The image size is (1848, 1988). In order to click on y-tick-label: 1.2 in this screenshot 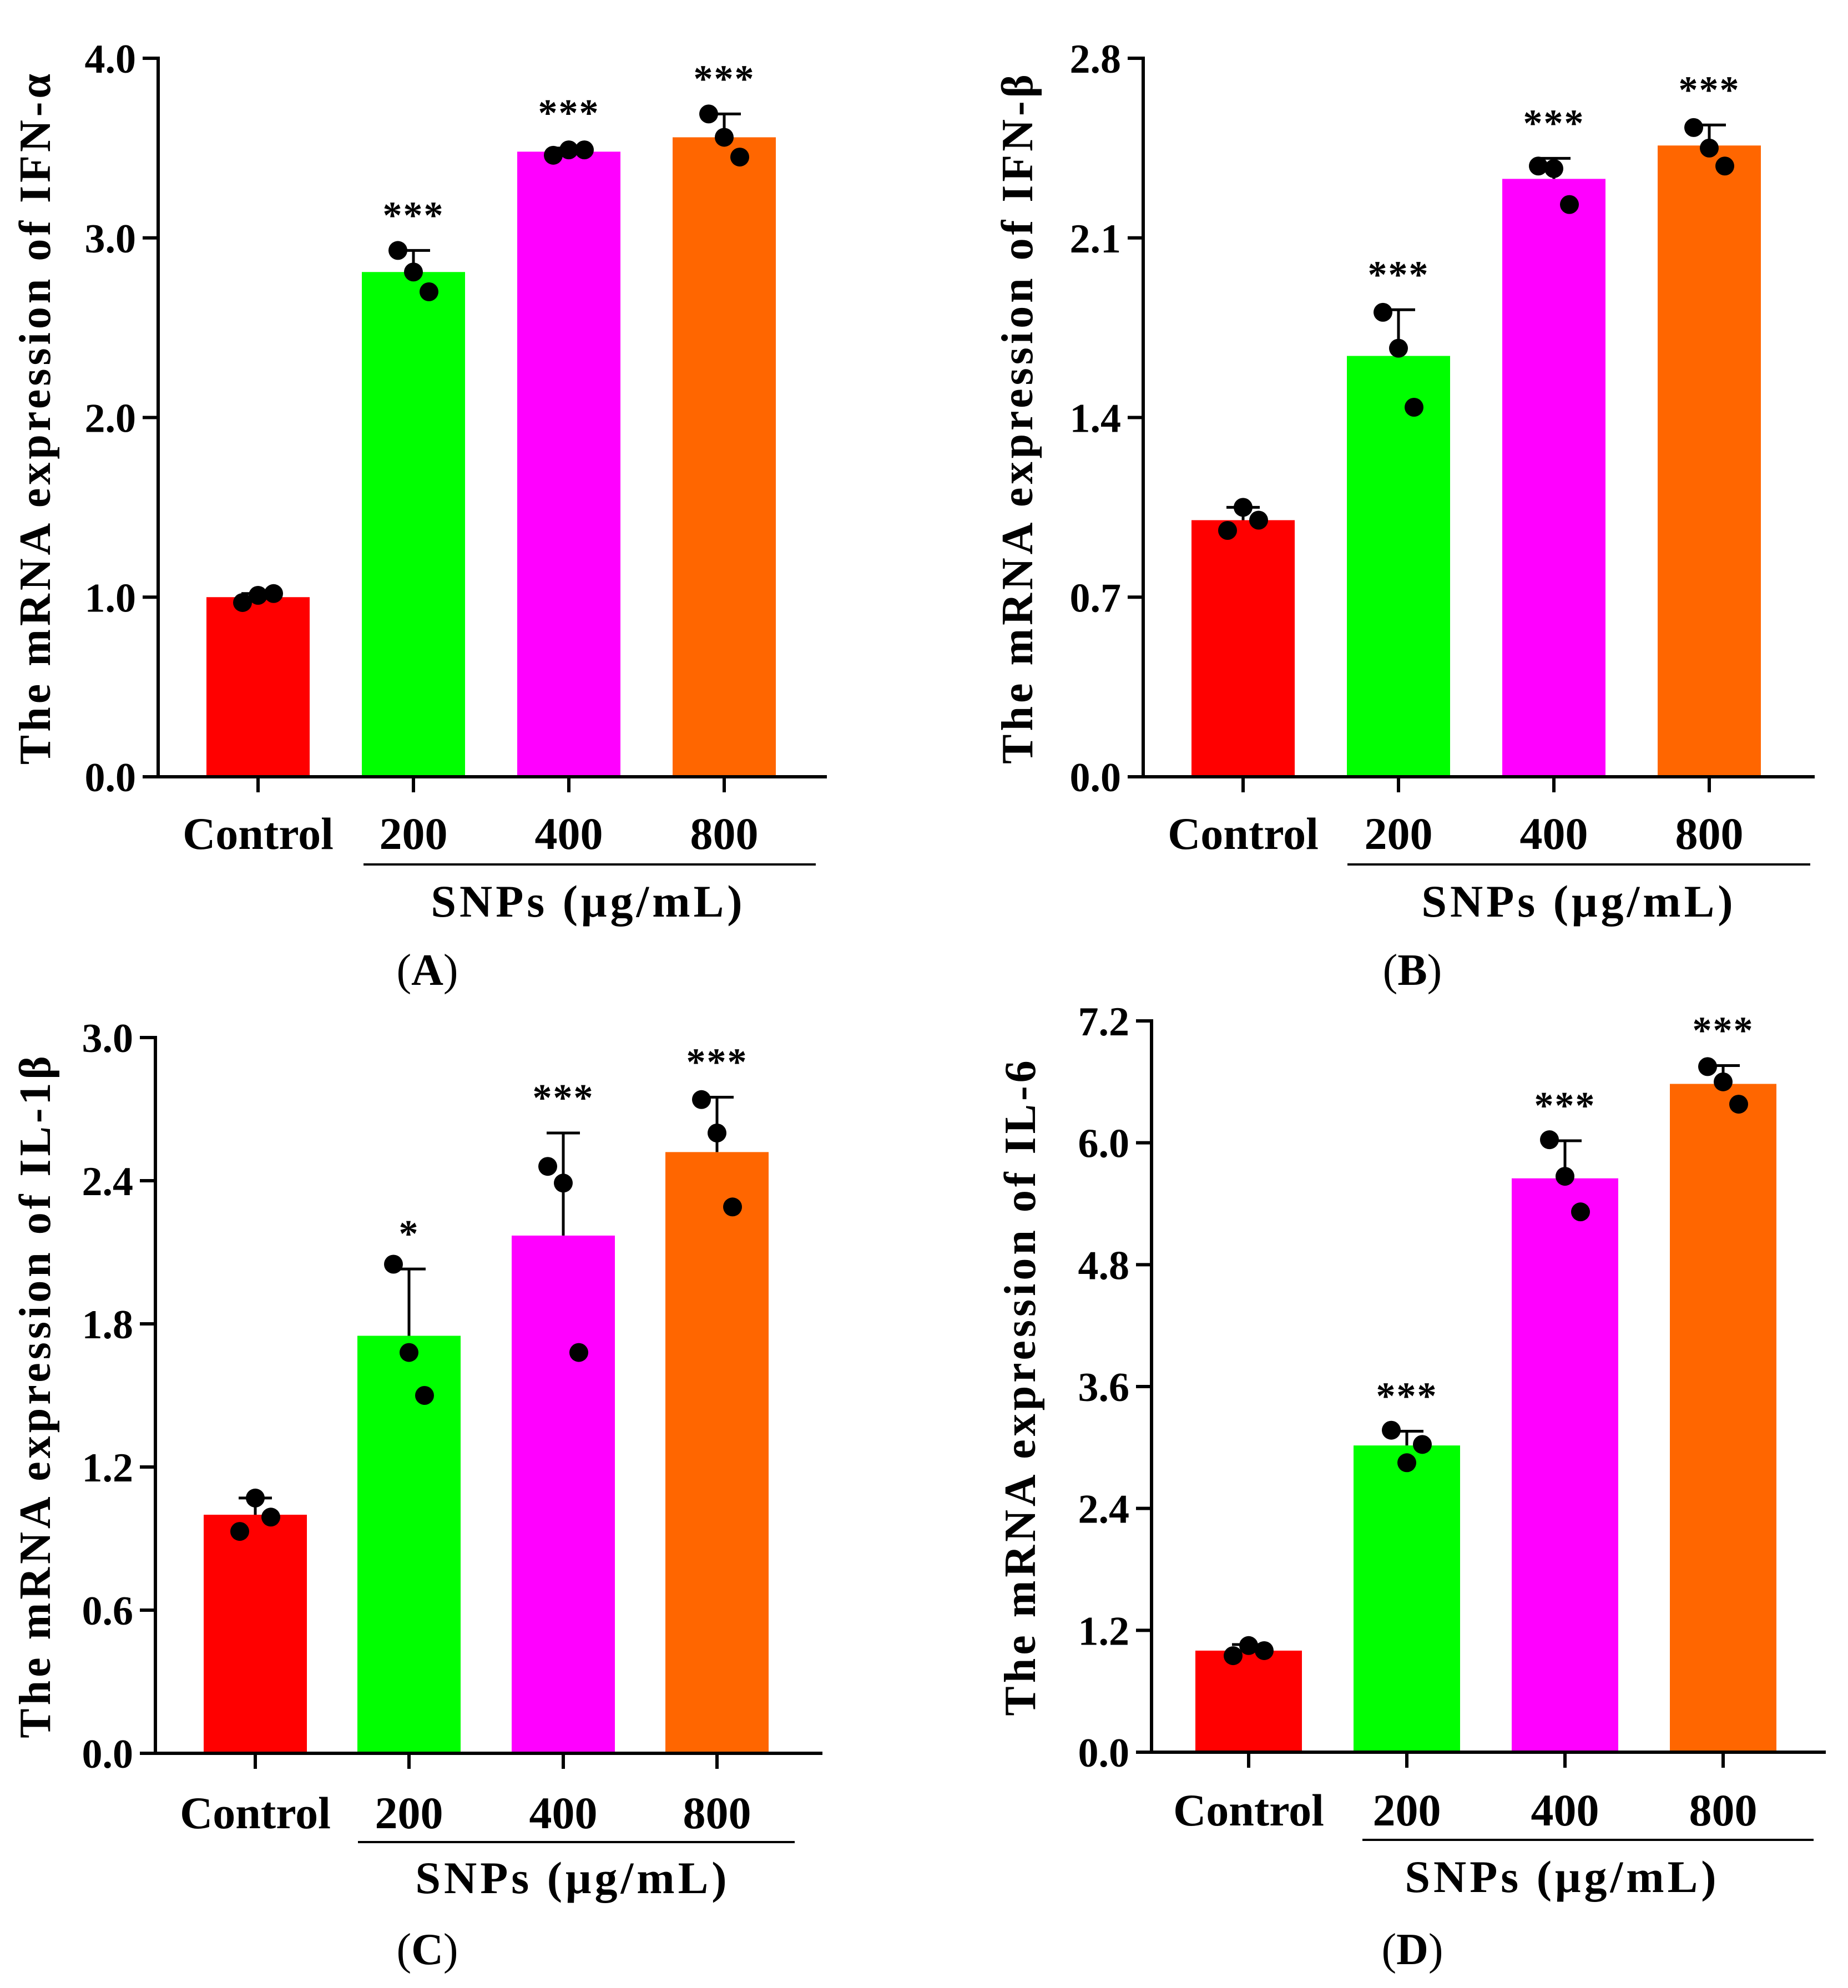, I will do `click(1104, 1631)`.